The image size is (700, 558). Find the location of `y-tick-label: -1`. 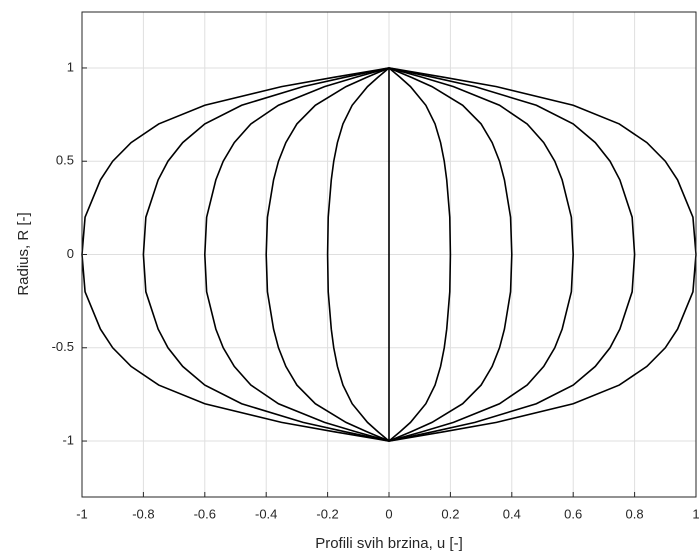

y-tick-label: -1 is located at coordinates (68, 439).